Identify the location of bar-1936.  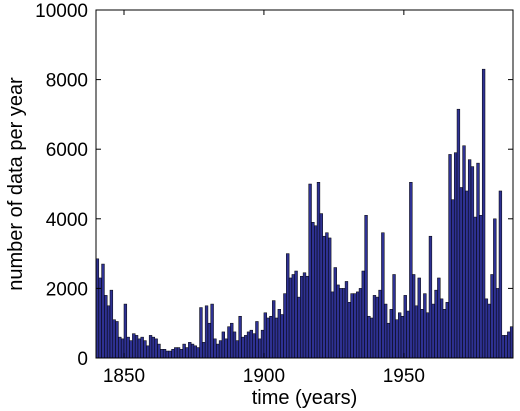
(366, 287).